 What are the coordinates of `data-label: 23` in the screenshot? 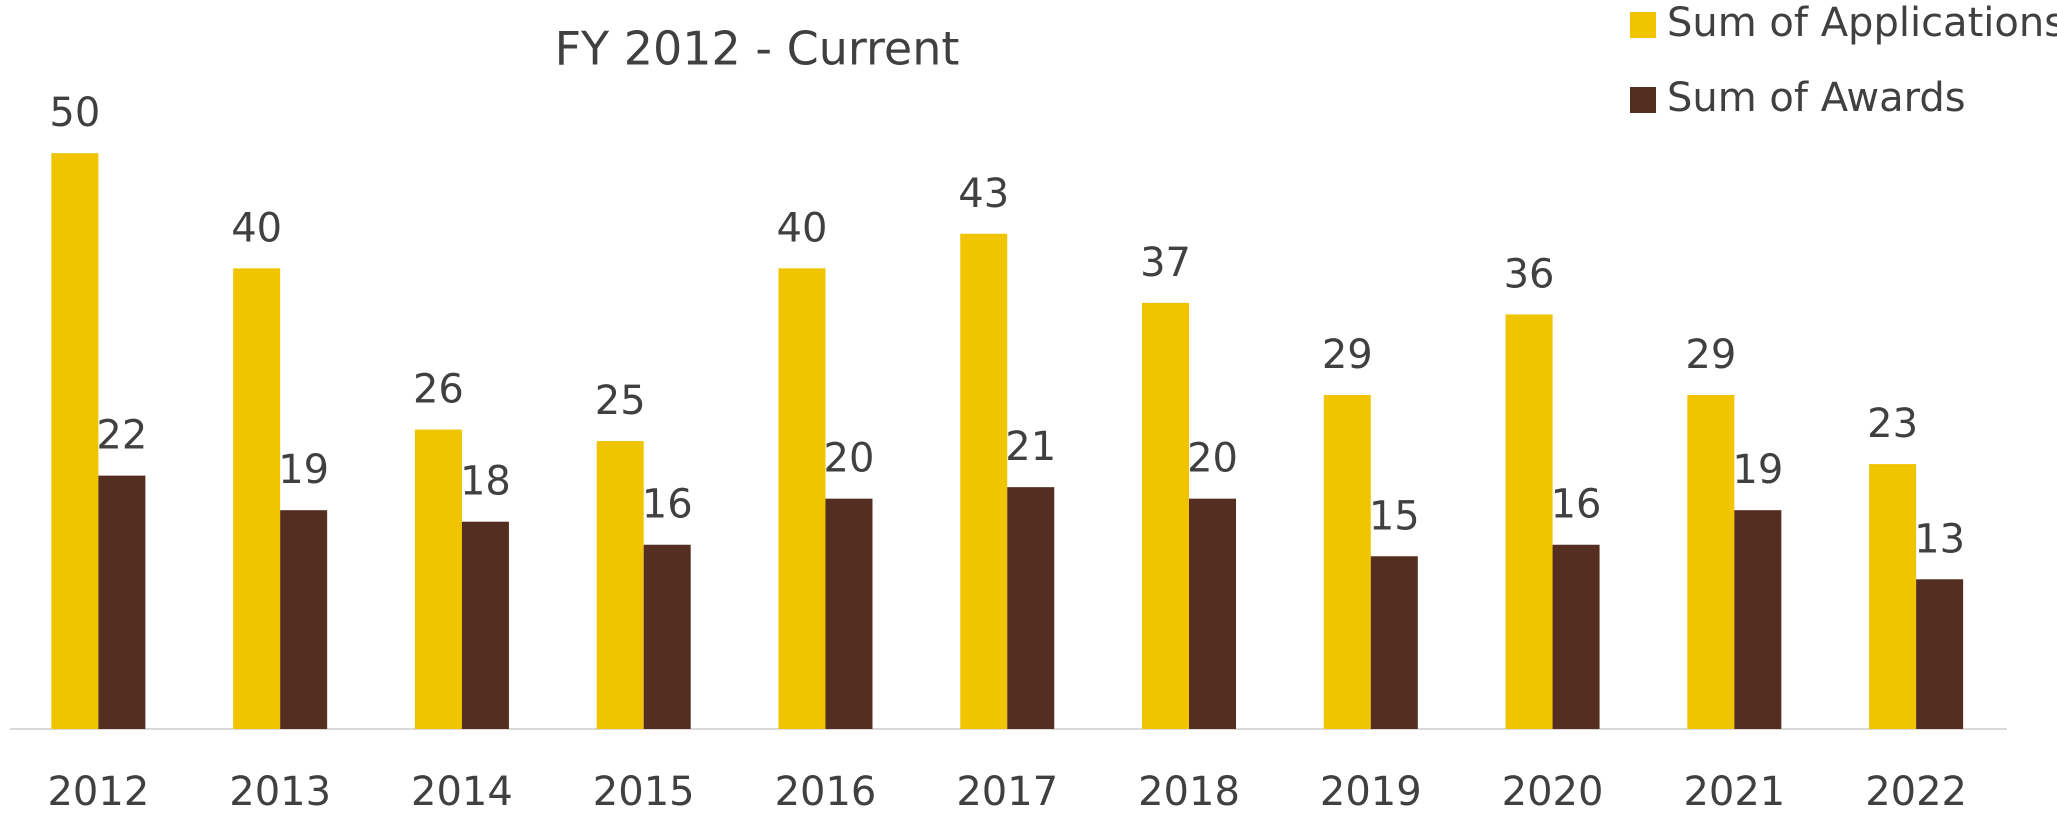 It's located at (1892, 424).